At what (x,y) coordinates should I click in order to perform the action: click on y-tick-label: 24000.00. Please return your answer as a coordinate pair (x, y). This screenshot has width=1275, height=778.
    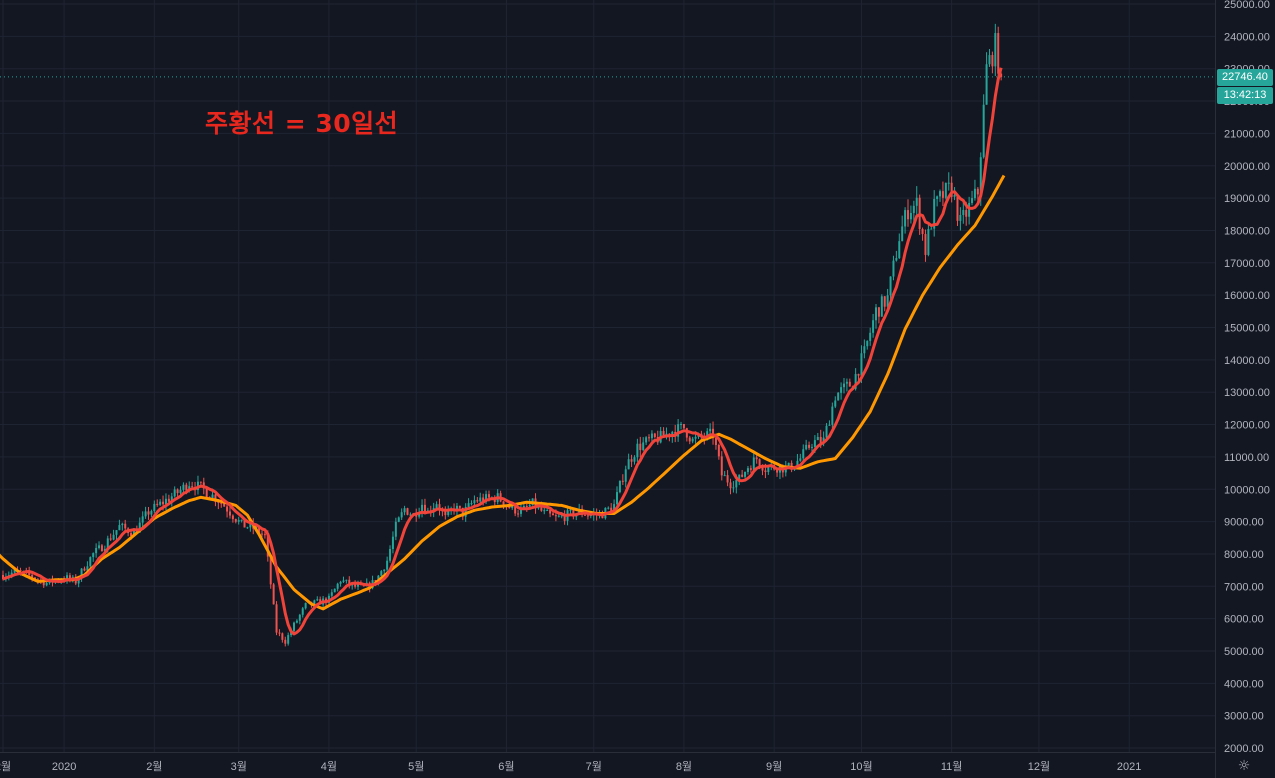
    Looking at the image, I should click on (1247, 37).